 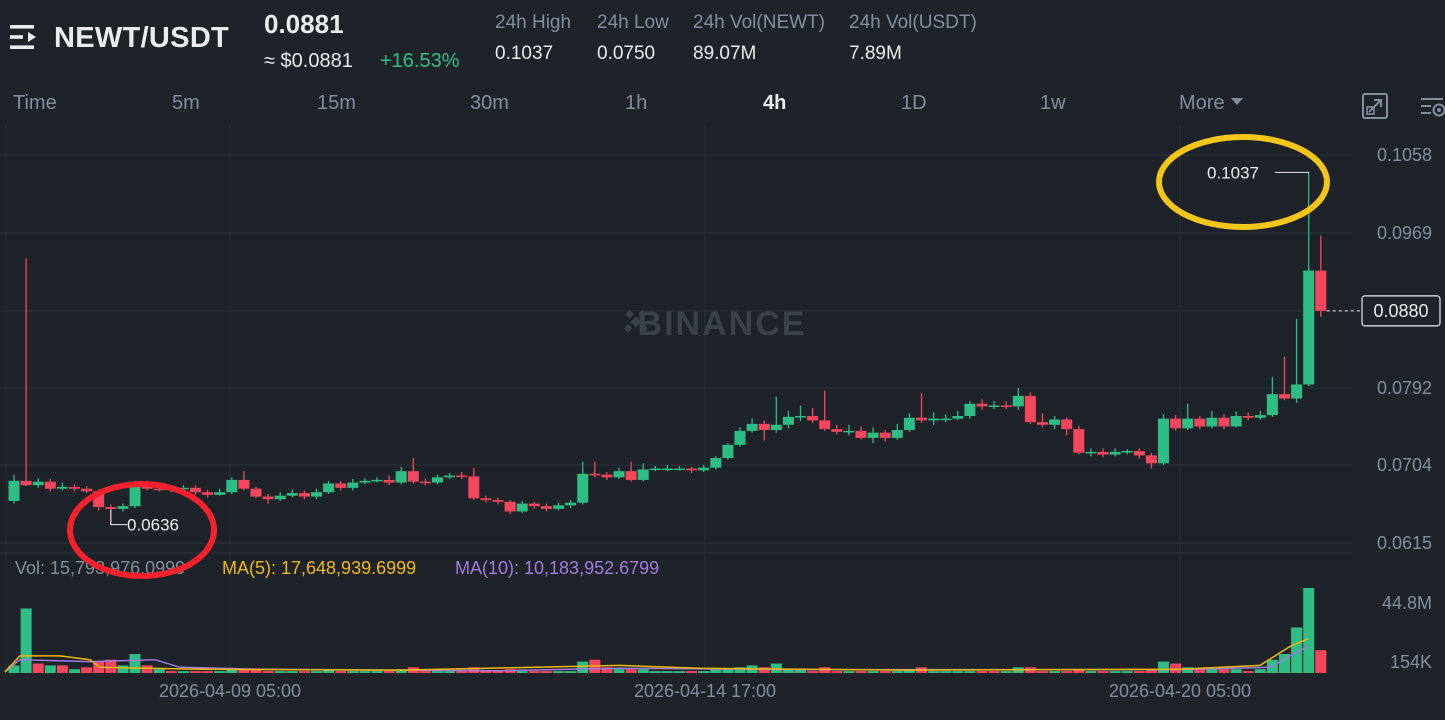 I want to click on ma5-value: MA(5): 17,648,939.6999, so click(x=319, y=568).